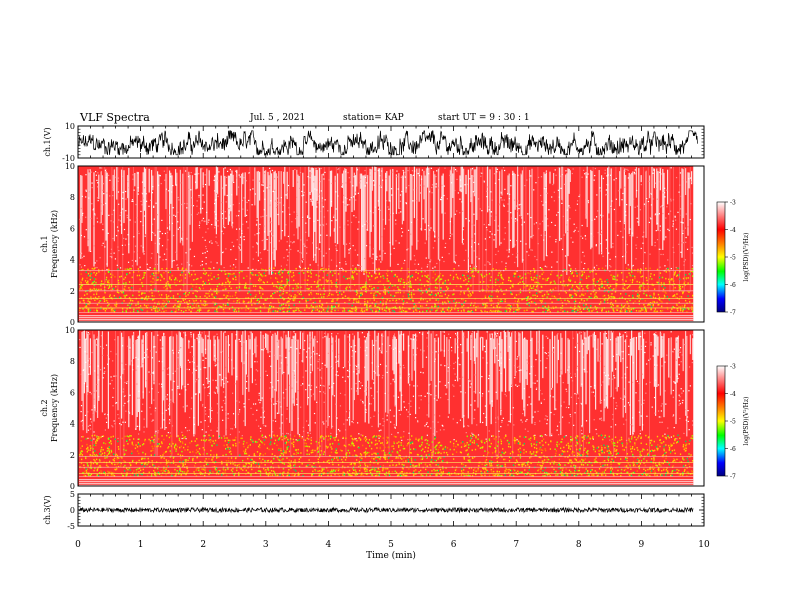 Image resolution: width=792 pixels, height=612 pixels. I want to click on xtick-label-10: 10, so click(704, 545).